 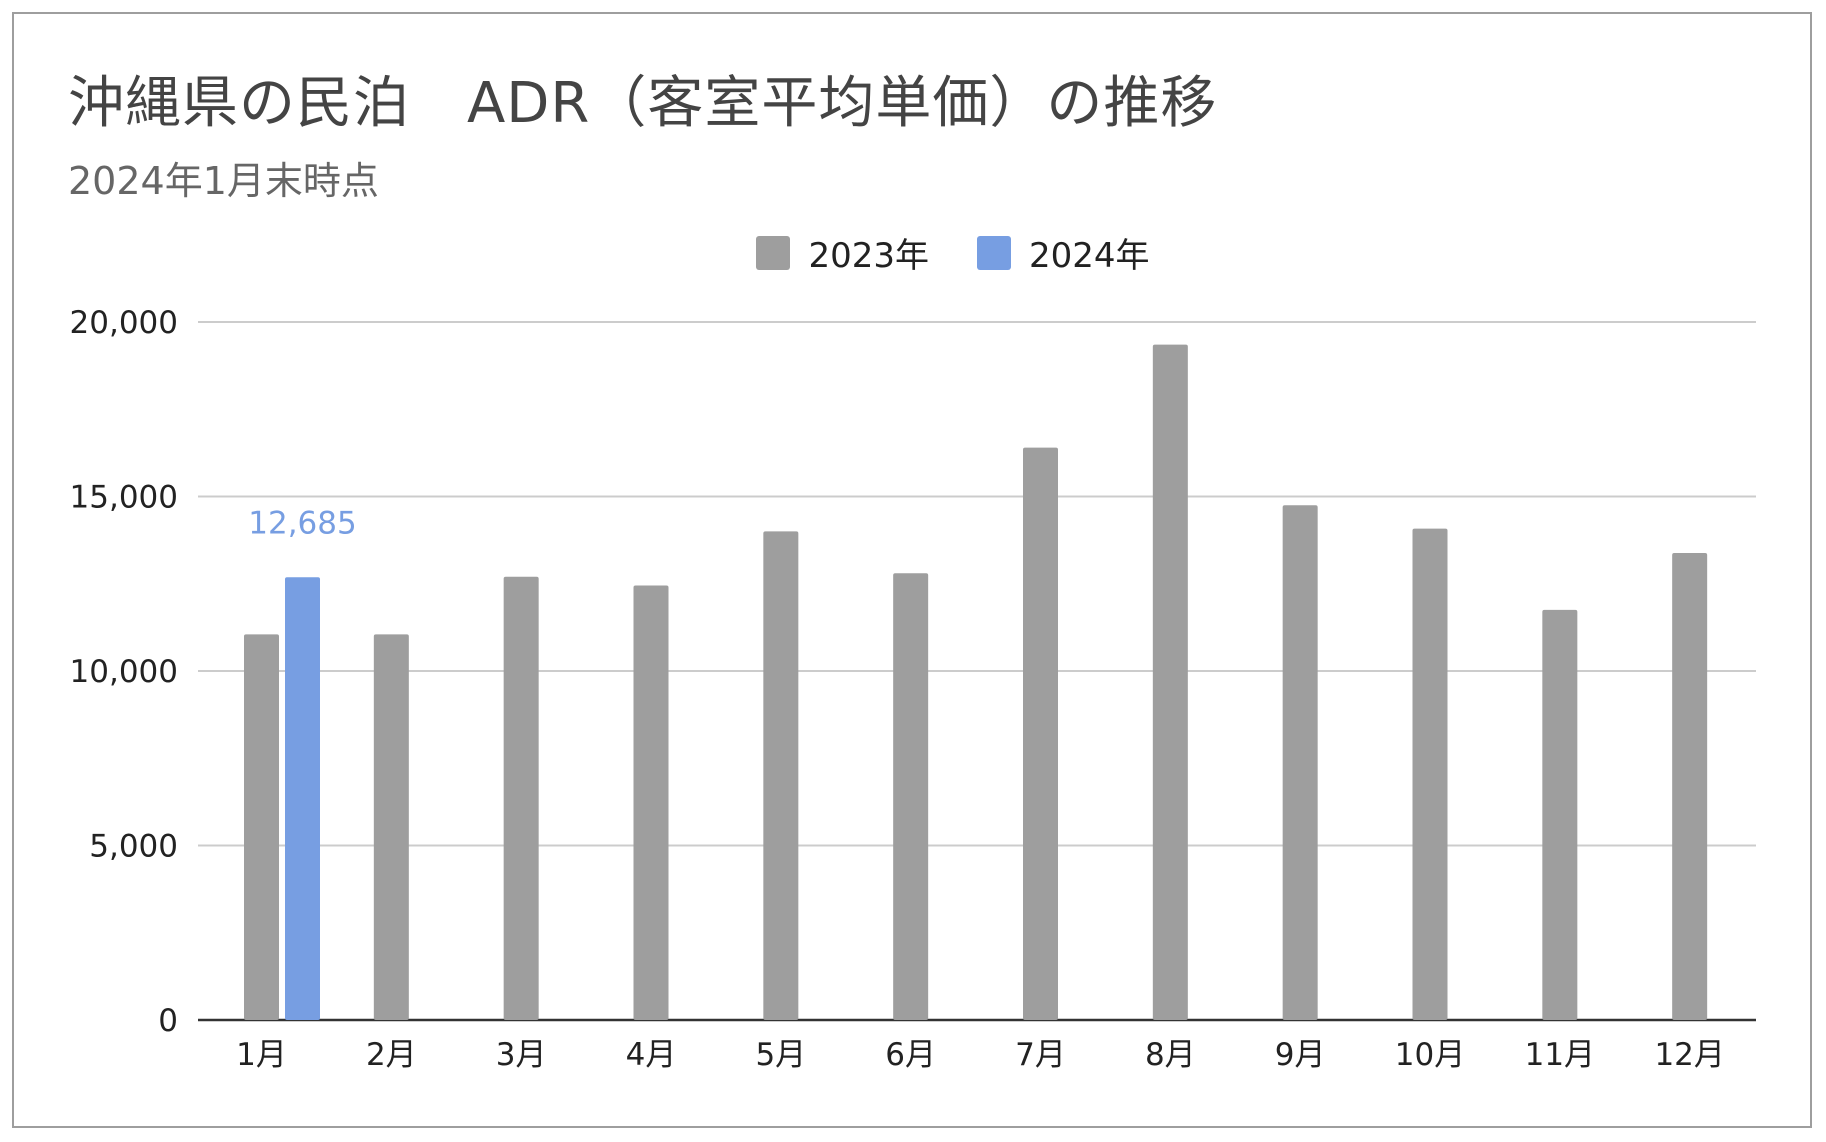 I want to click on bar-2023年-2月, so click(x=391, y=827).